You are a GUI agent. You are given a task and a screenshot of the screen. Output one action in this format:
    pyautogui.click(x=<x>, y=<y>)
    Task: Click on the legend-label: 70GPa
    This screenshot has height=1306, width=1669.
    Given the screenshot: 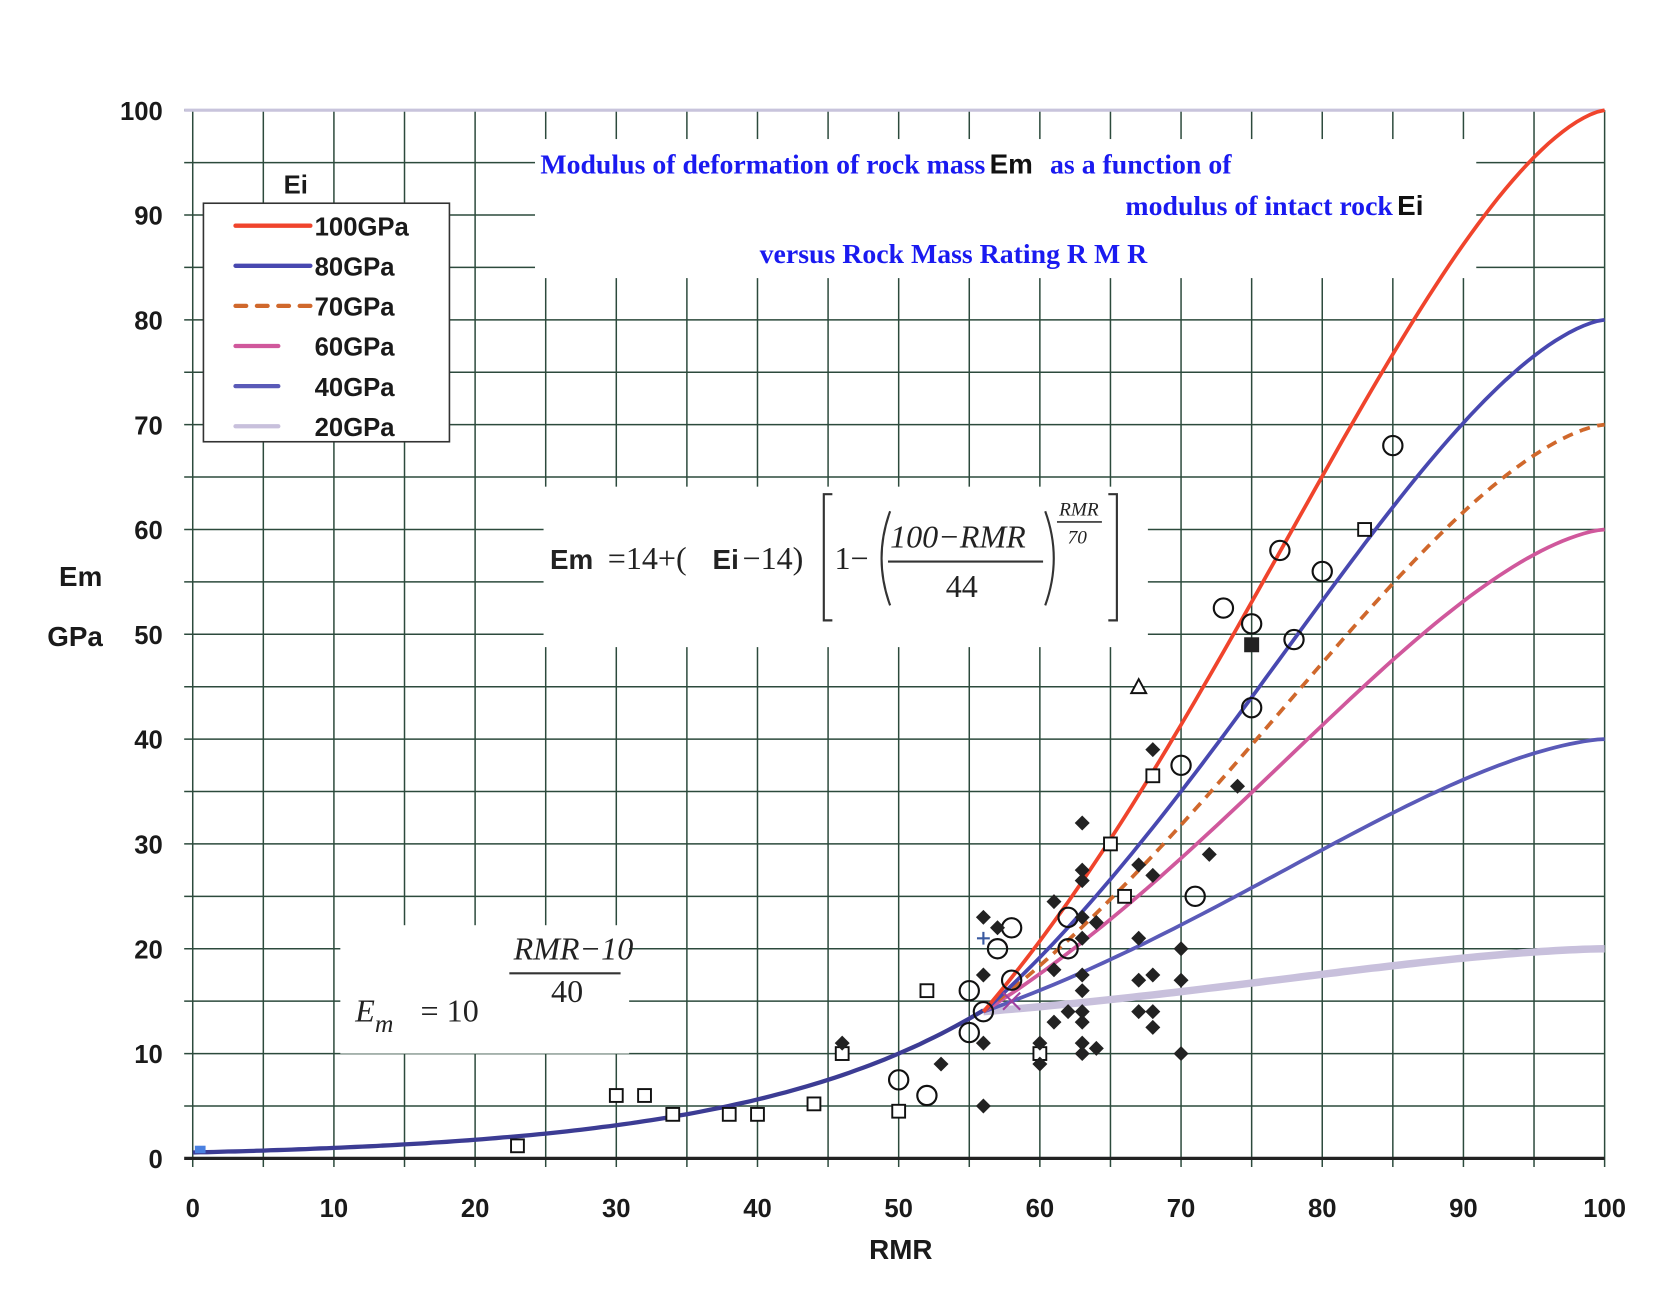 What is the action you would take?
    pyautogui.click(x=355, y=308)
    